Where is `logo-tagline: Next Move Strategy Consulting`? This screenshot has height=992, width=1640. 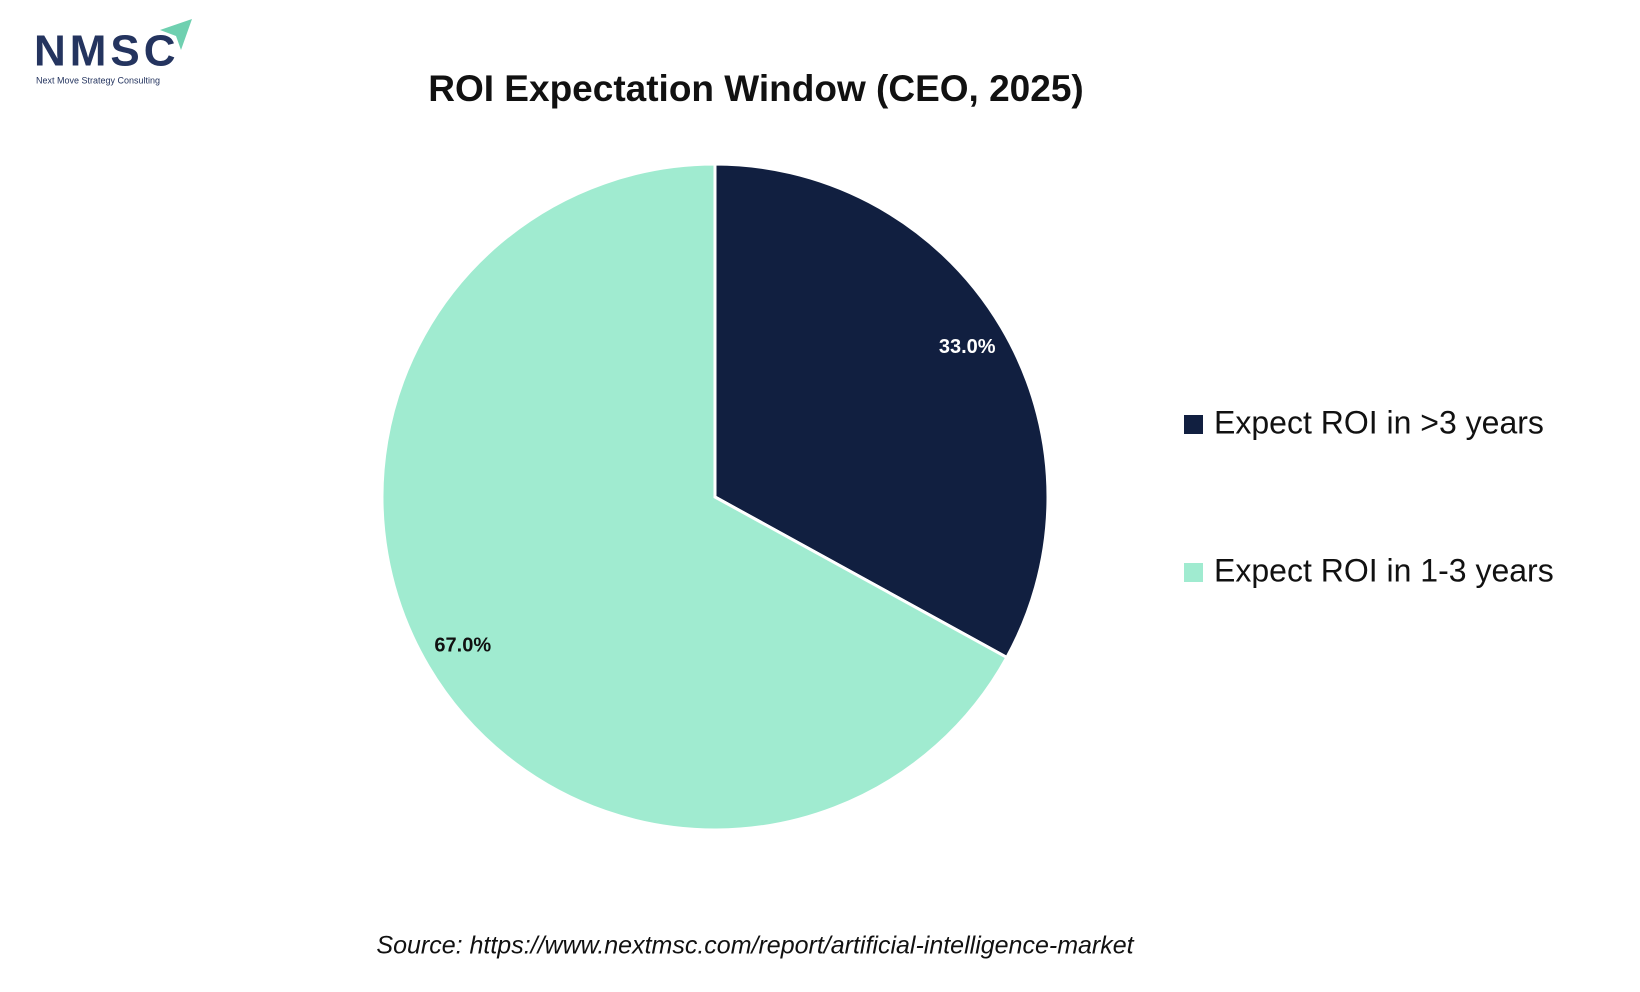
logo-tagline: Next Move Strategy Consulting is located at coordinates (98, 80).